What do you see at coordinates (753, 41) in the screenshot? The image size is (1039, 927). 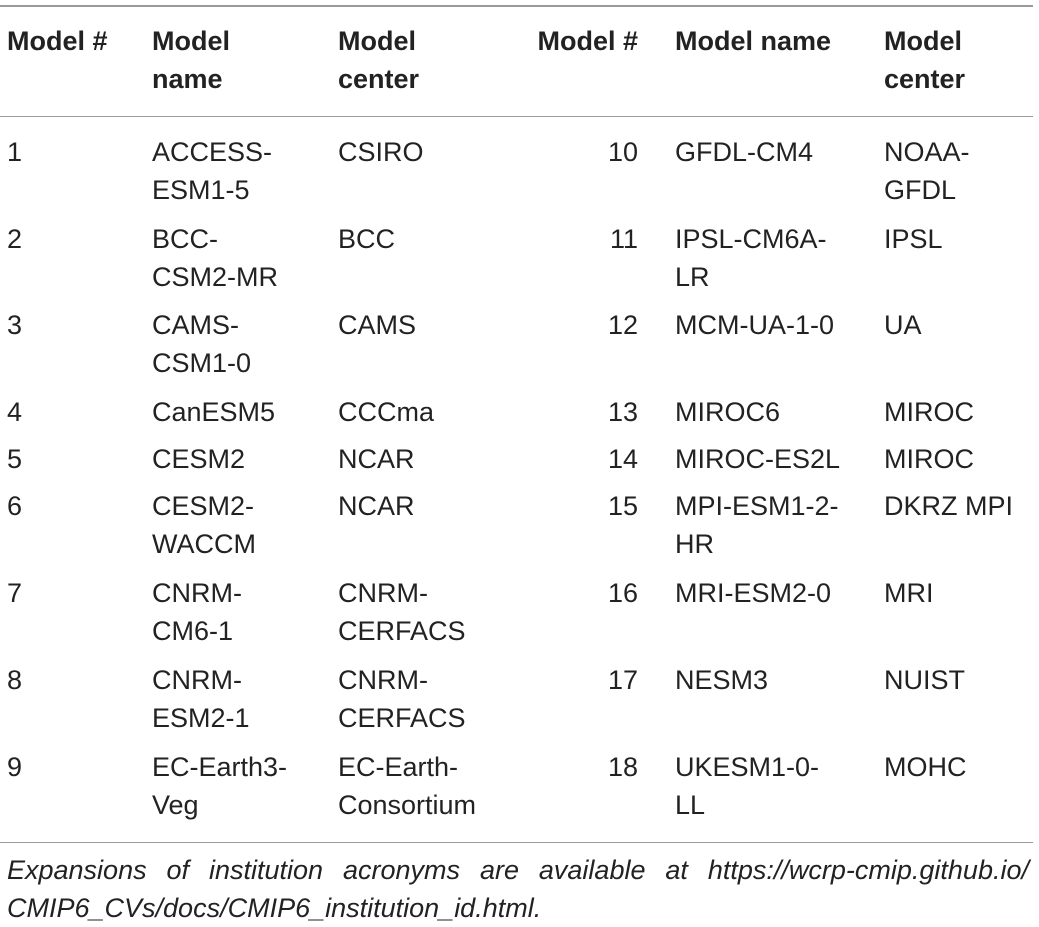 I see `header-model-name-right: Model name` at bounding box center [753, 41].